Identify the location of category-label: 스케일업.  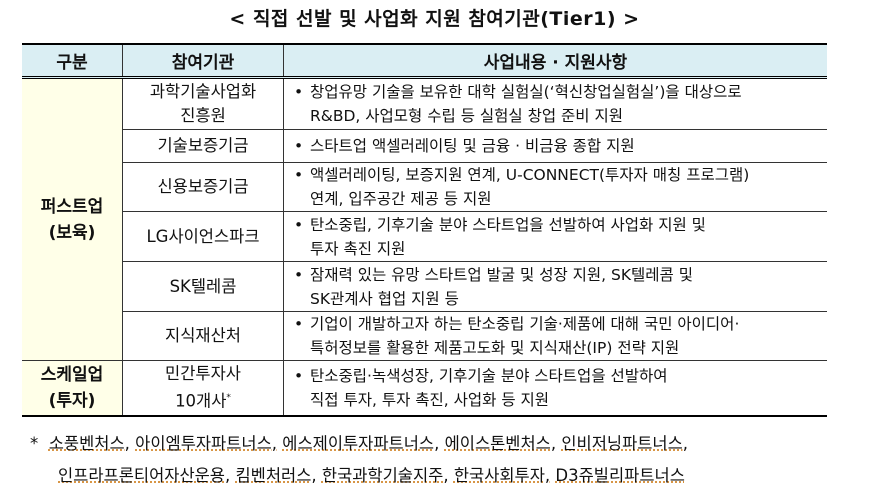
(72, 374).